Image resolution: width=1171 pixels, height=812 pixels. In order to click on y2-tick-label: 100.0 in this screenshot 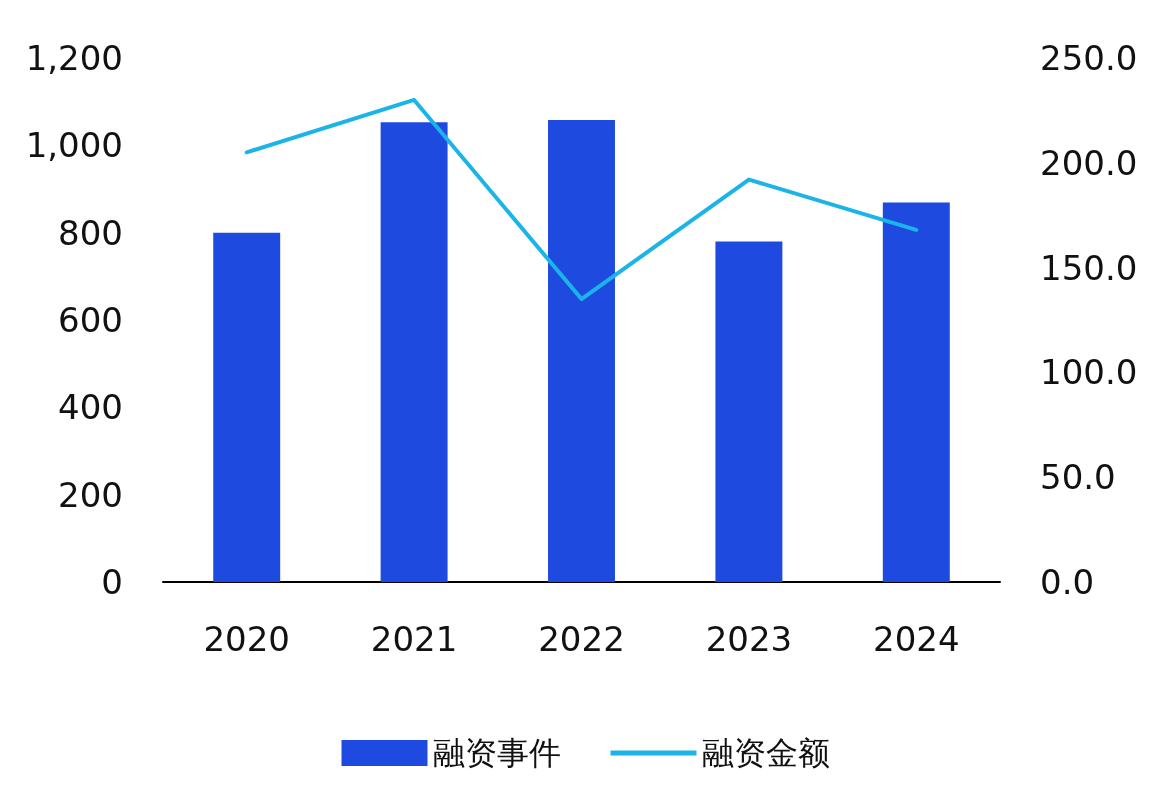, I will do `click(1089, 372)`.